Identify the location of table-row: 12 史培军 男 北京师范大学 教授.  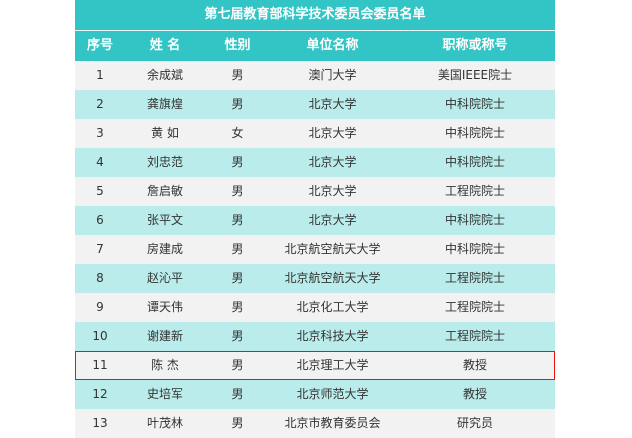
(315, 394).